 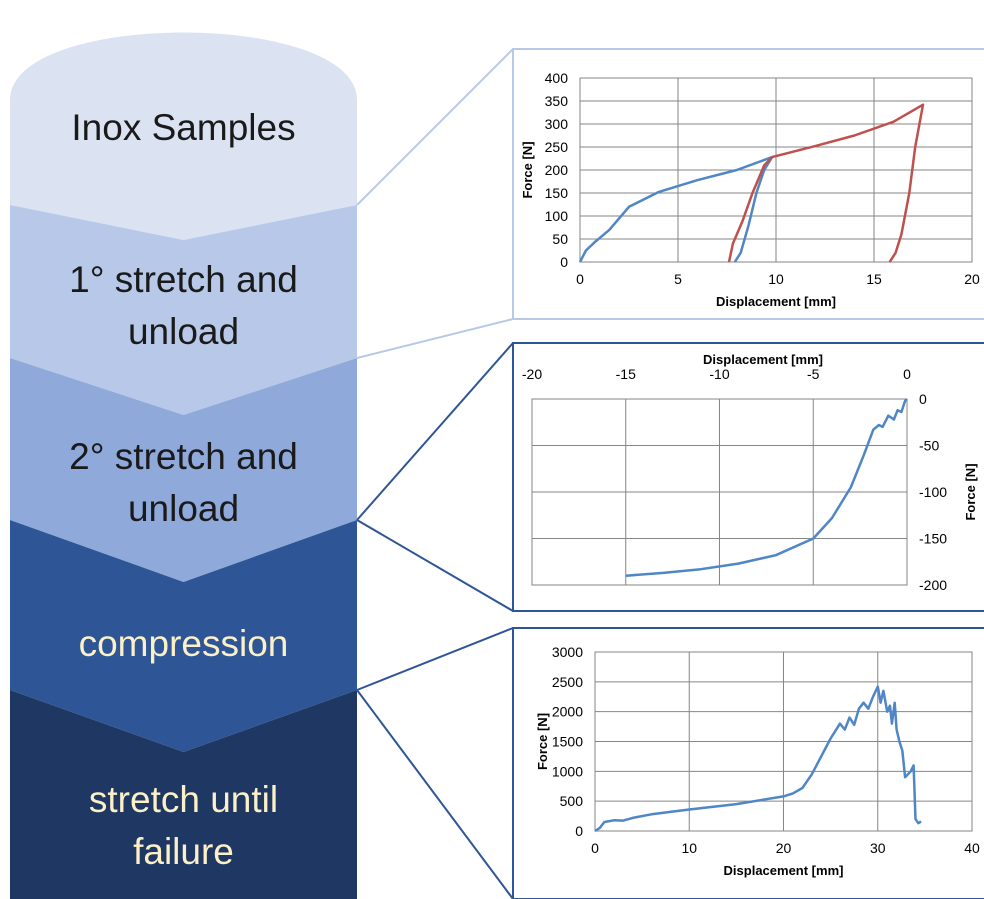 I want to click on chart-2-y-tick-label: 0, so click(x=923, y=399).